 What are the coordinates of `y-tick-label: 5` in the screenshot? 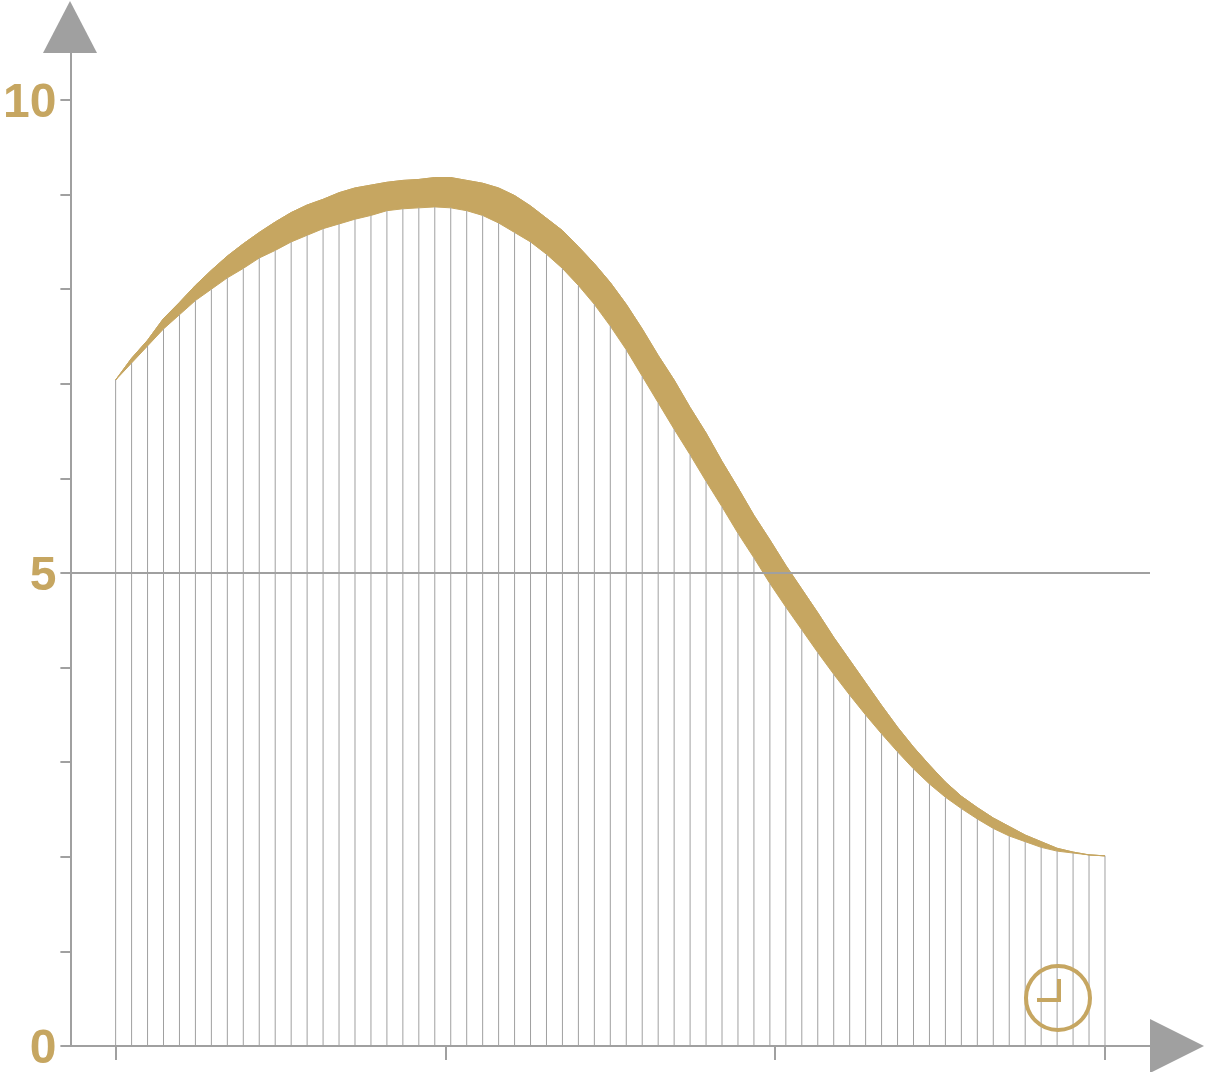 It's located at (43, 573).